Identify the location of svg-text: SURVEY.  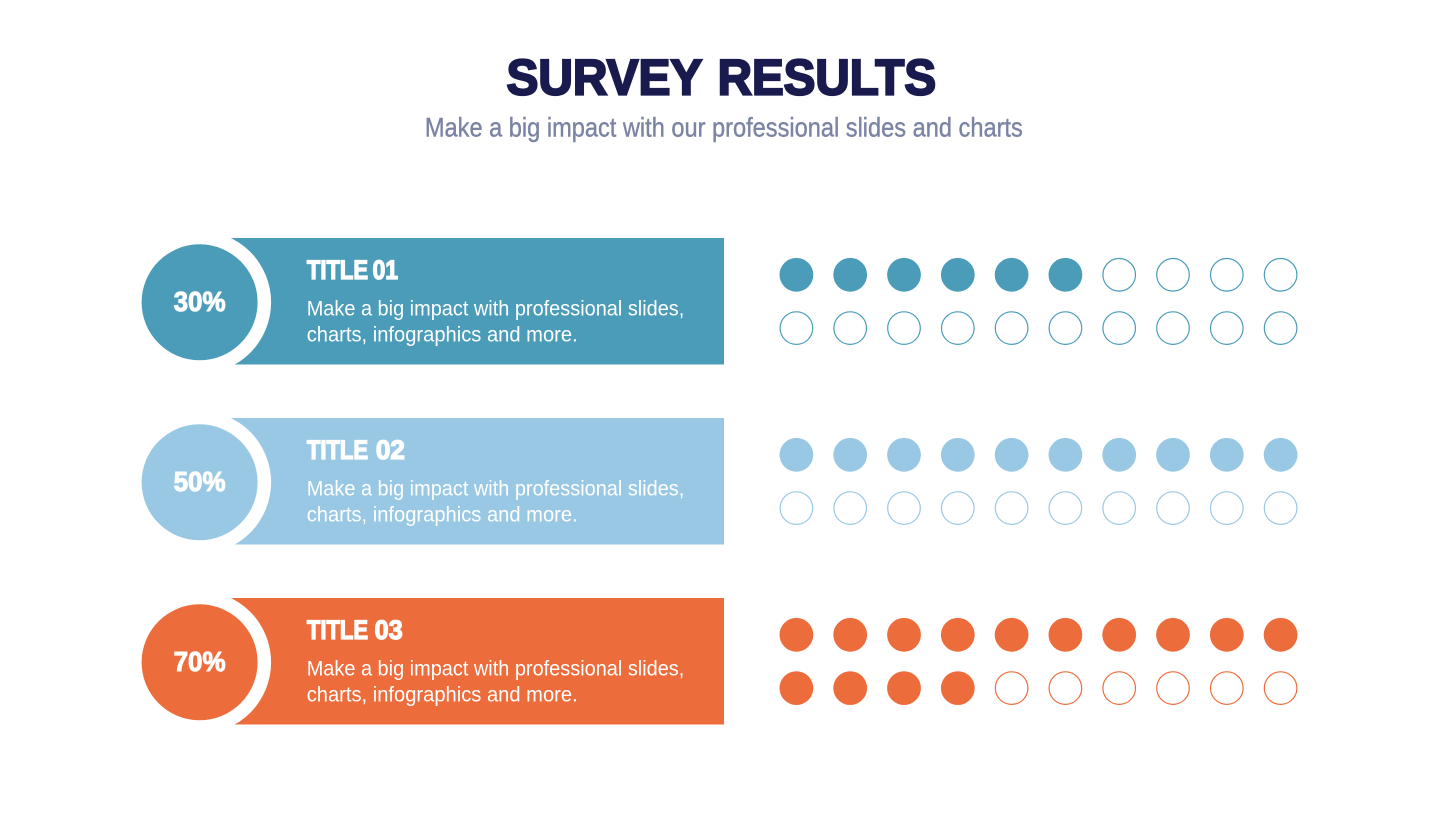
(605, 77).